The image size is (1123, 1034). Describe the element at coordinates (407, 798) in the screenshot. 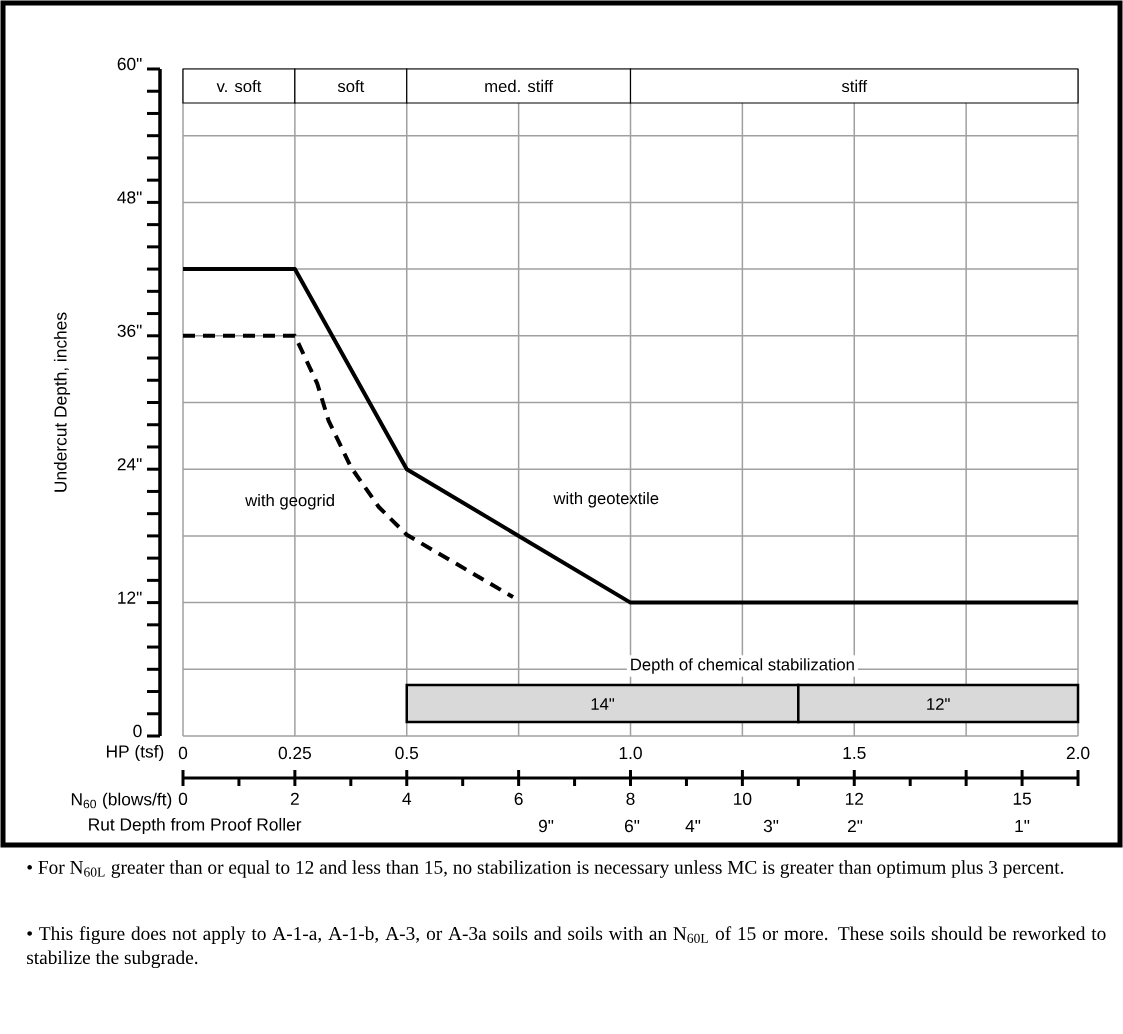

I see `x-tick-label: 4` at that location.